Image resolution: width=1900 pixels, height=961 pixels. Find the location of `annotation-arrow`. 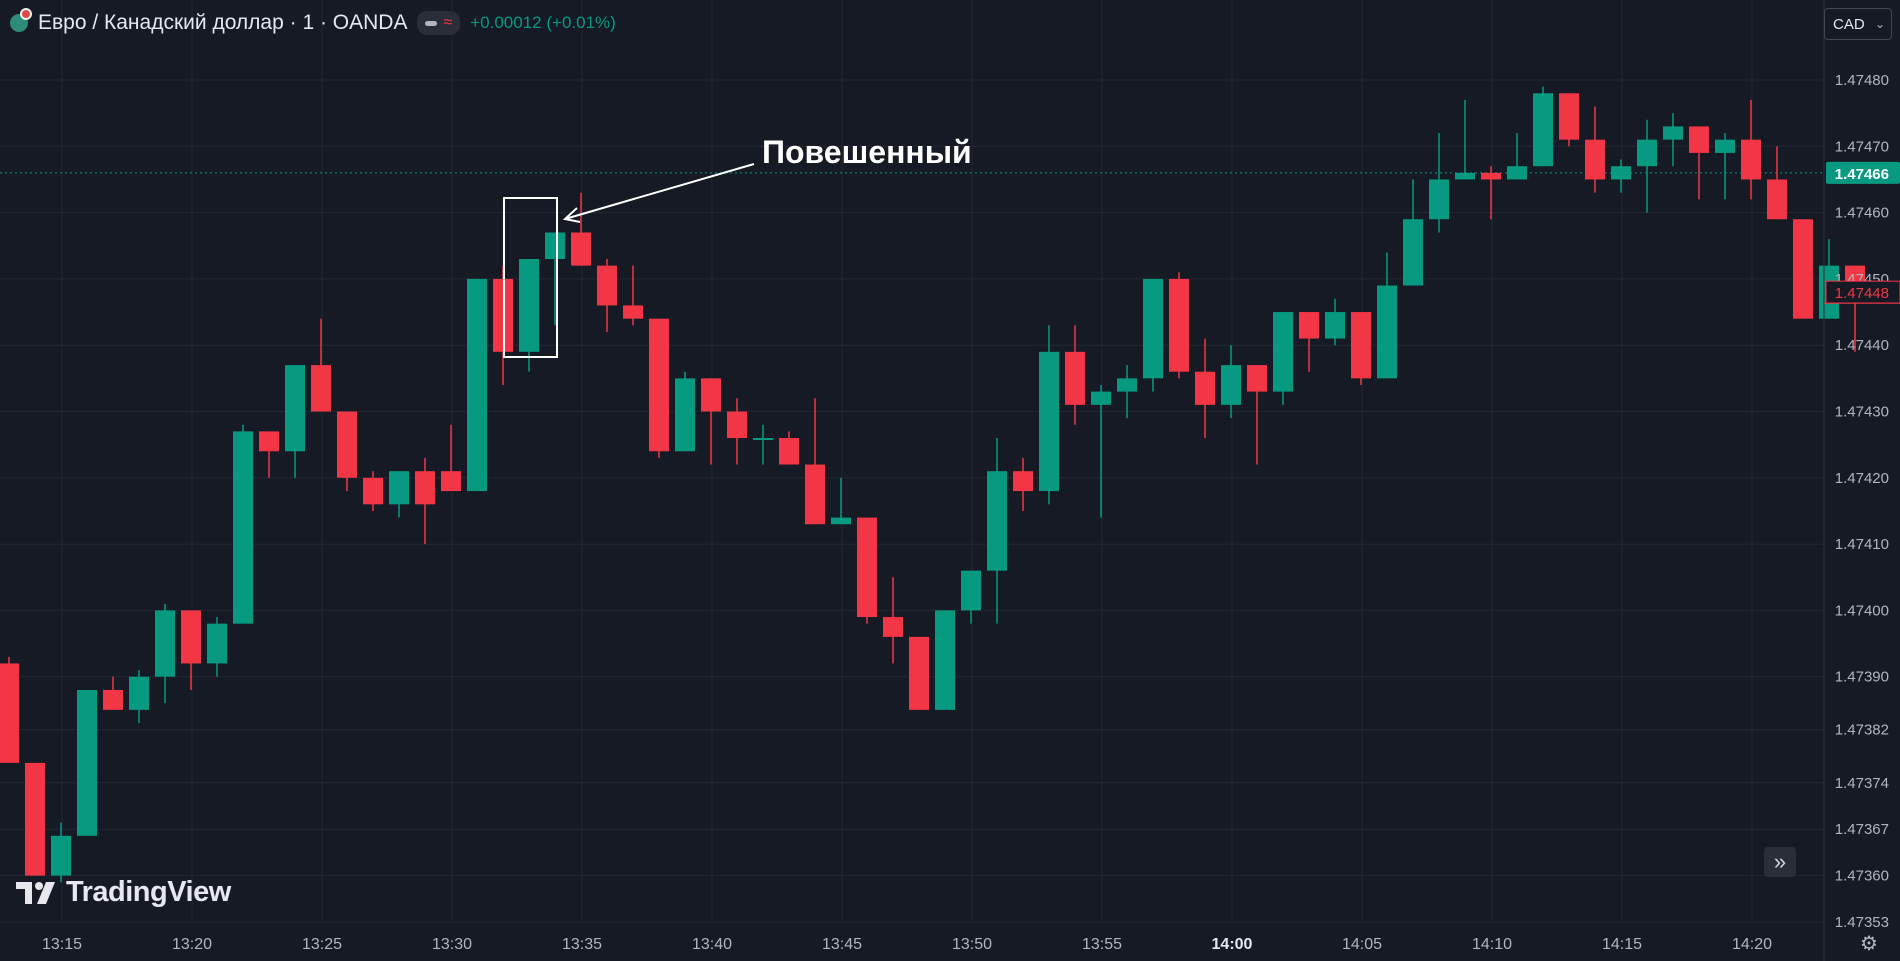

annotation-arrow is located at coordinates (659, 191).